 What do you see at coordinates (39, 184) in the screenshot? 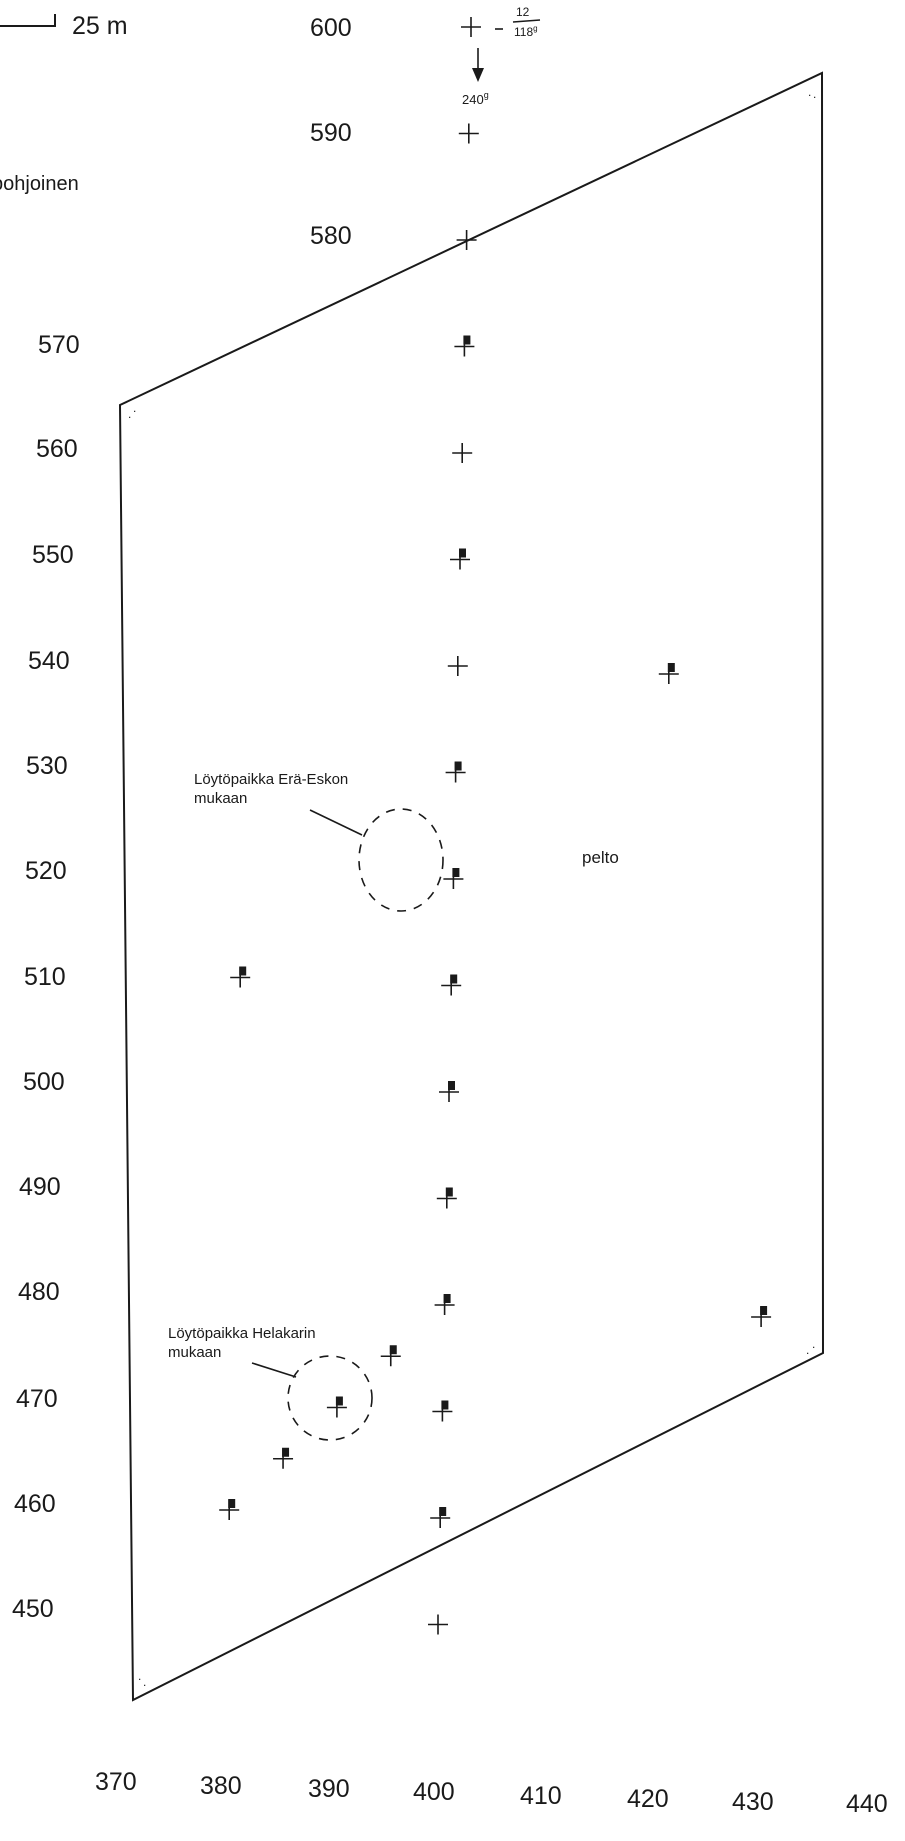
I see `north-label: pohjoinen` at bounding box center [39, 184].